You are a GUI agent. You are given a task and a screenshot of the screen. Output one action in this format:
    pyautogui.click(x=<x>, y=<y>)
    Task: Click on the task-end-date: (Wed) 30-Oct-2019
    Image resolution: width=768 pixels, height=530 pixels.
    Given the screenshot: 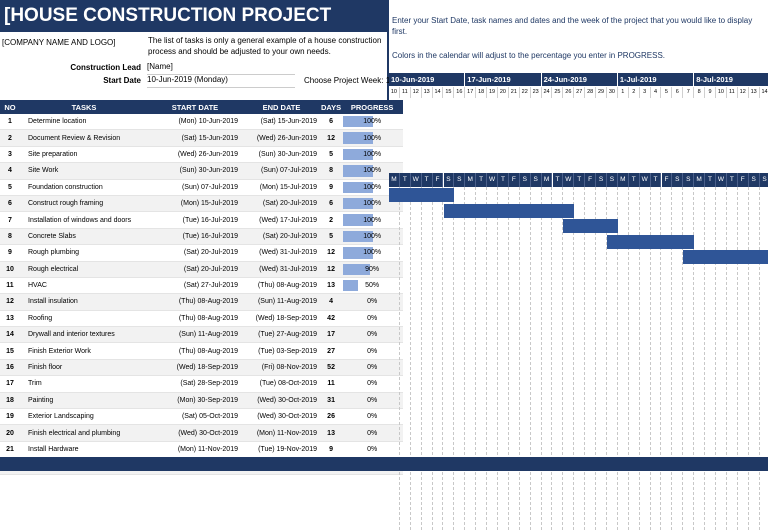 What is the action you would take?
    pyautogui.click(x=281, y=401)
    